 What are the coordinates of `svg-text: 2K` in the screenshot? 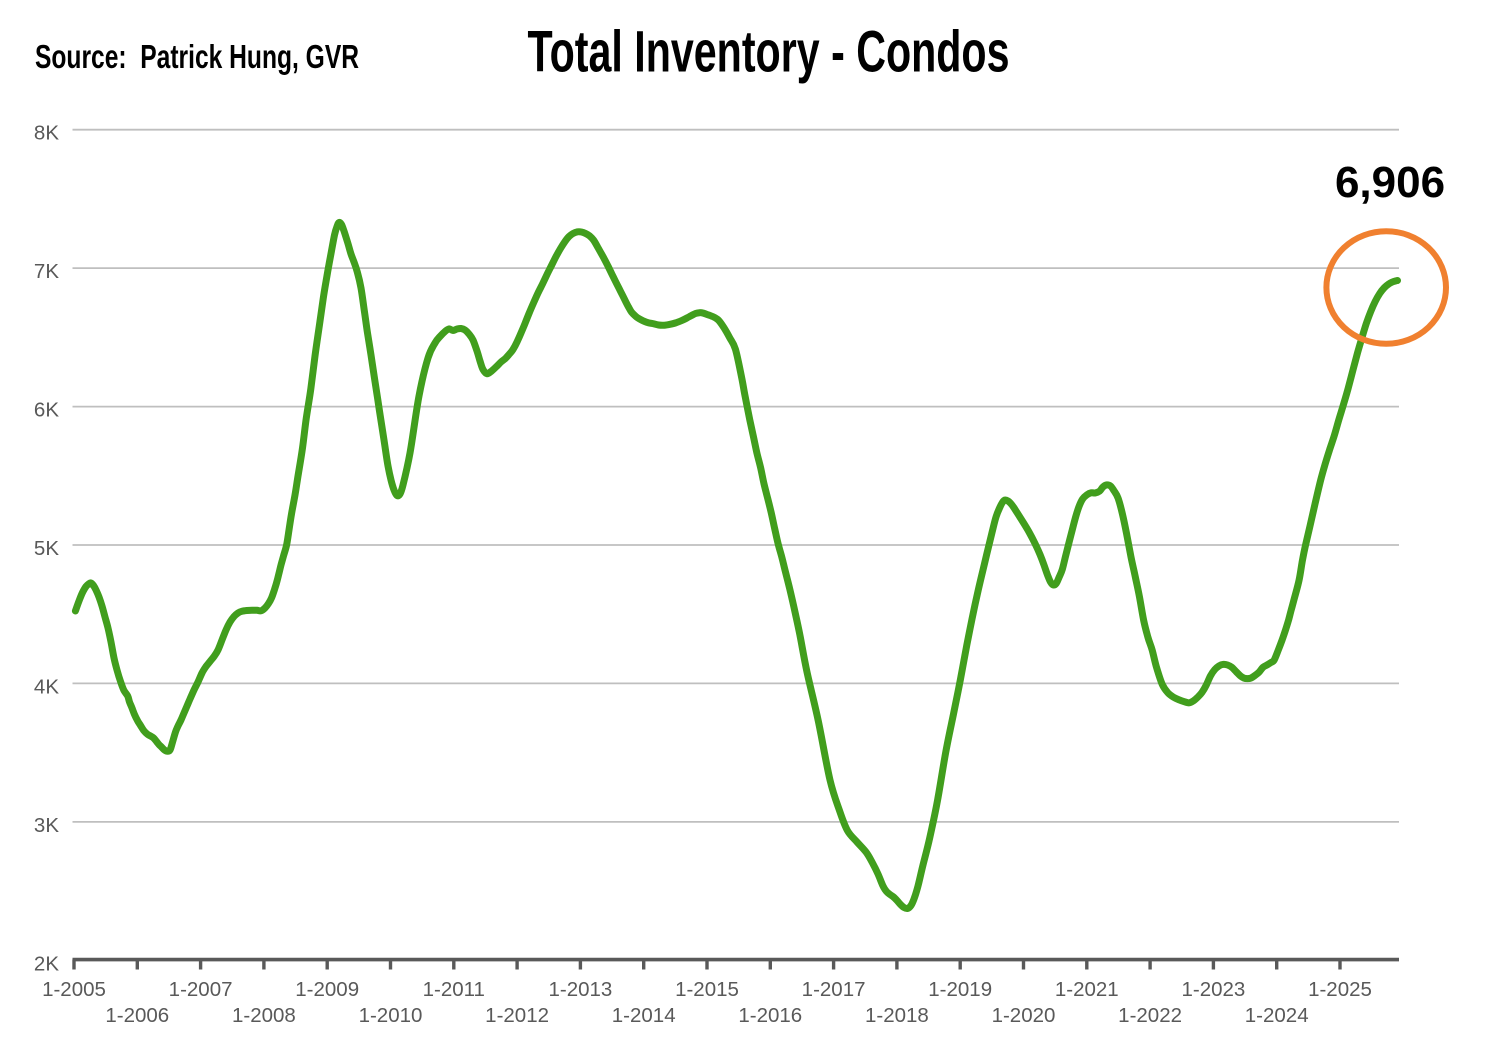 It's located at (46, 963).